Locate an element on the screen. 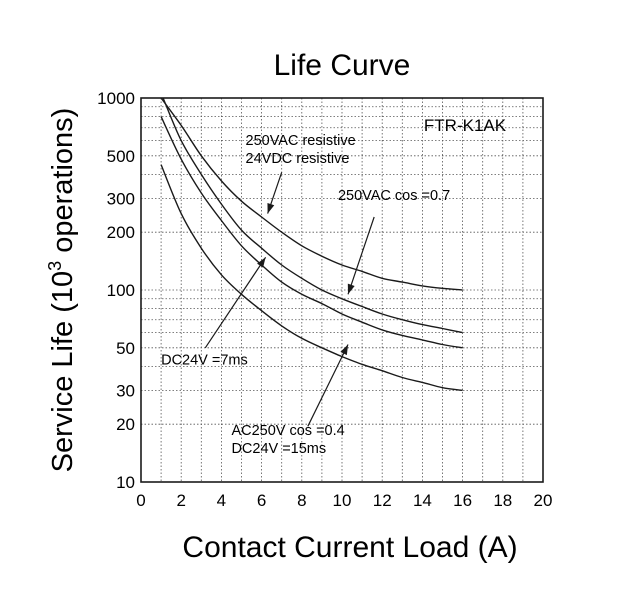  y-tick-label: 50 is located at coordinates (125, 348).